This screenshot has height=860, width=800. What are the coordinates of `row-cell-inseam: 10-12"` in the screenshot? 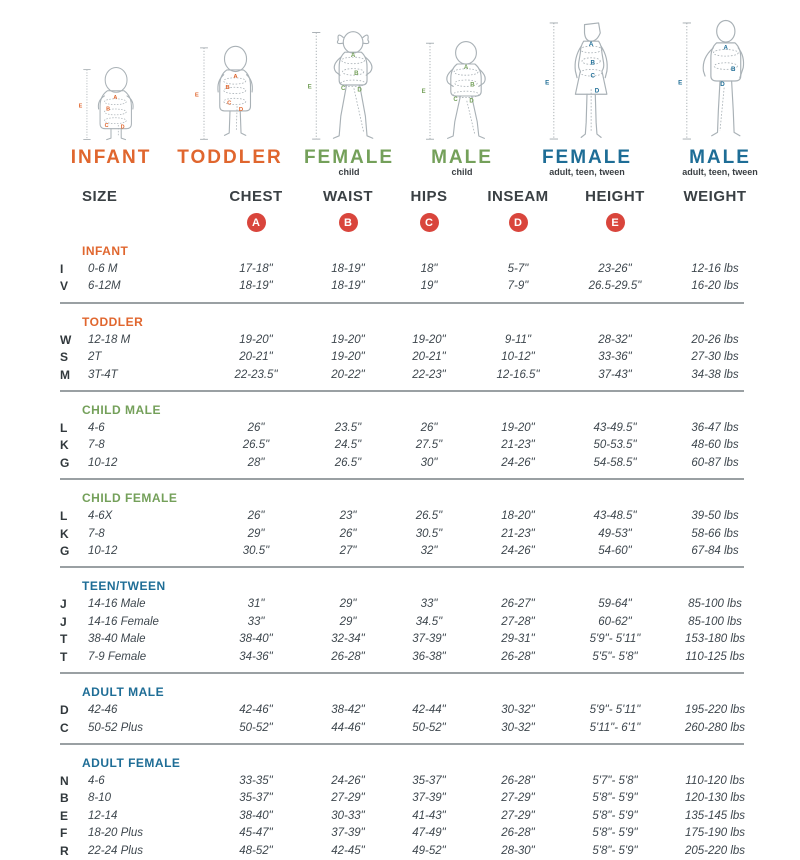 It's located at (518, 357).